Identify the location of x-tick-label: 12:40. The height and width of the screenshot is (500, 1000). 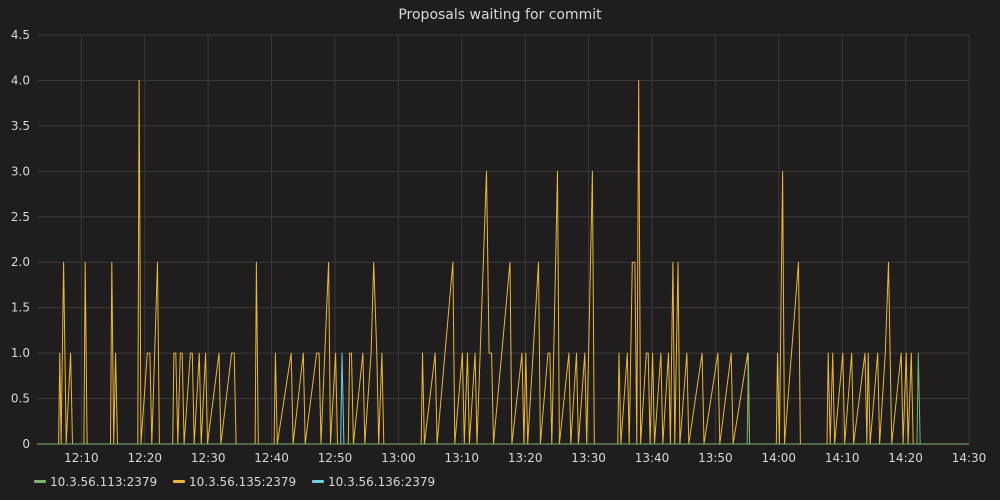
(271, 458).